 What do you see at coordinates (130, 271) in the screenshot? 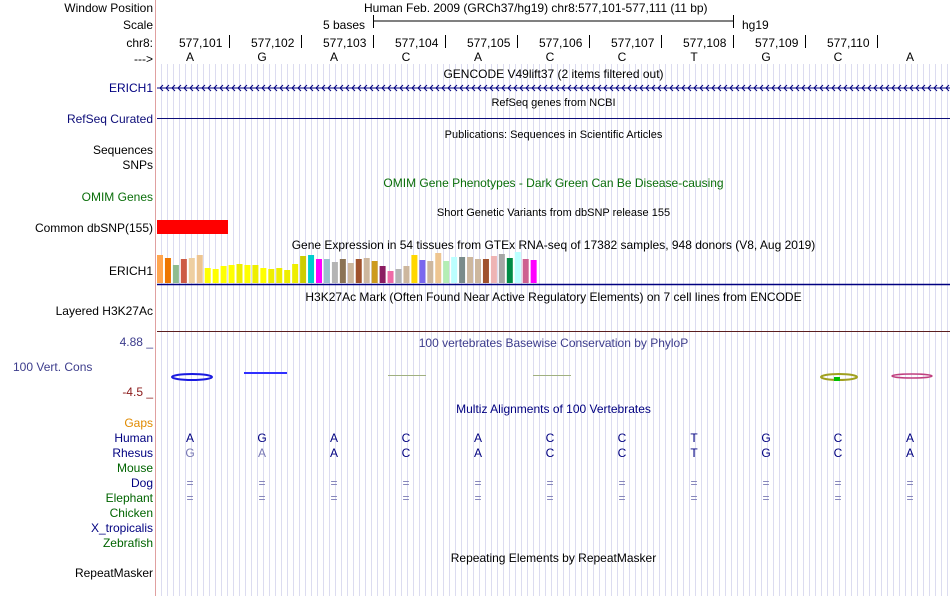
I see `gtex-track-label: ERICH1` at bounding box center [130, 271].